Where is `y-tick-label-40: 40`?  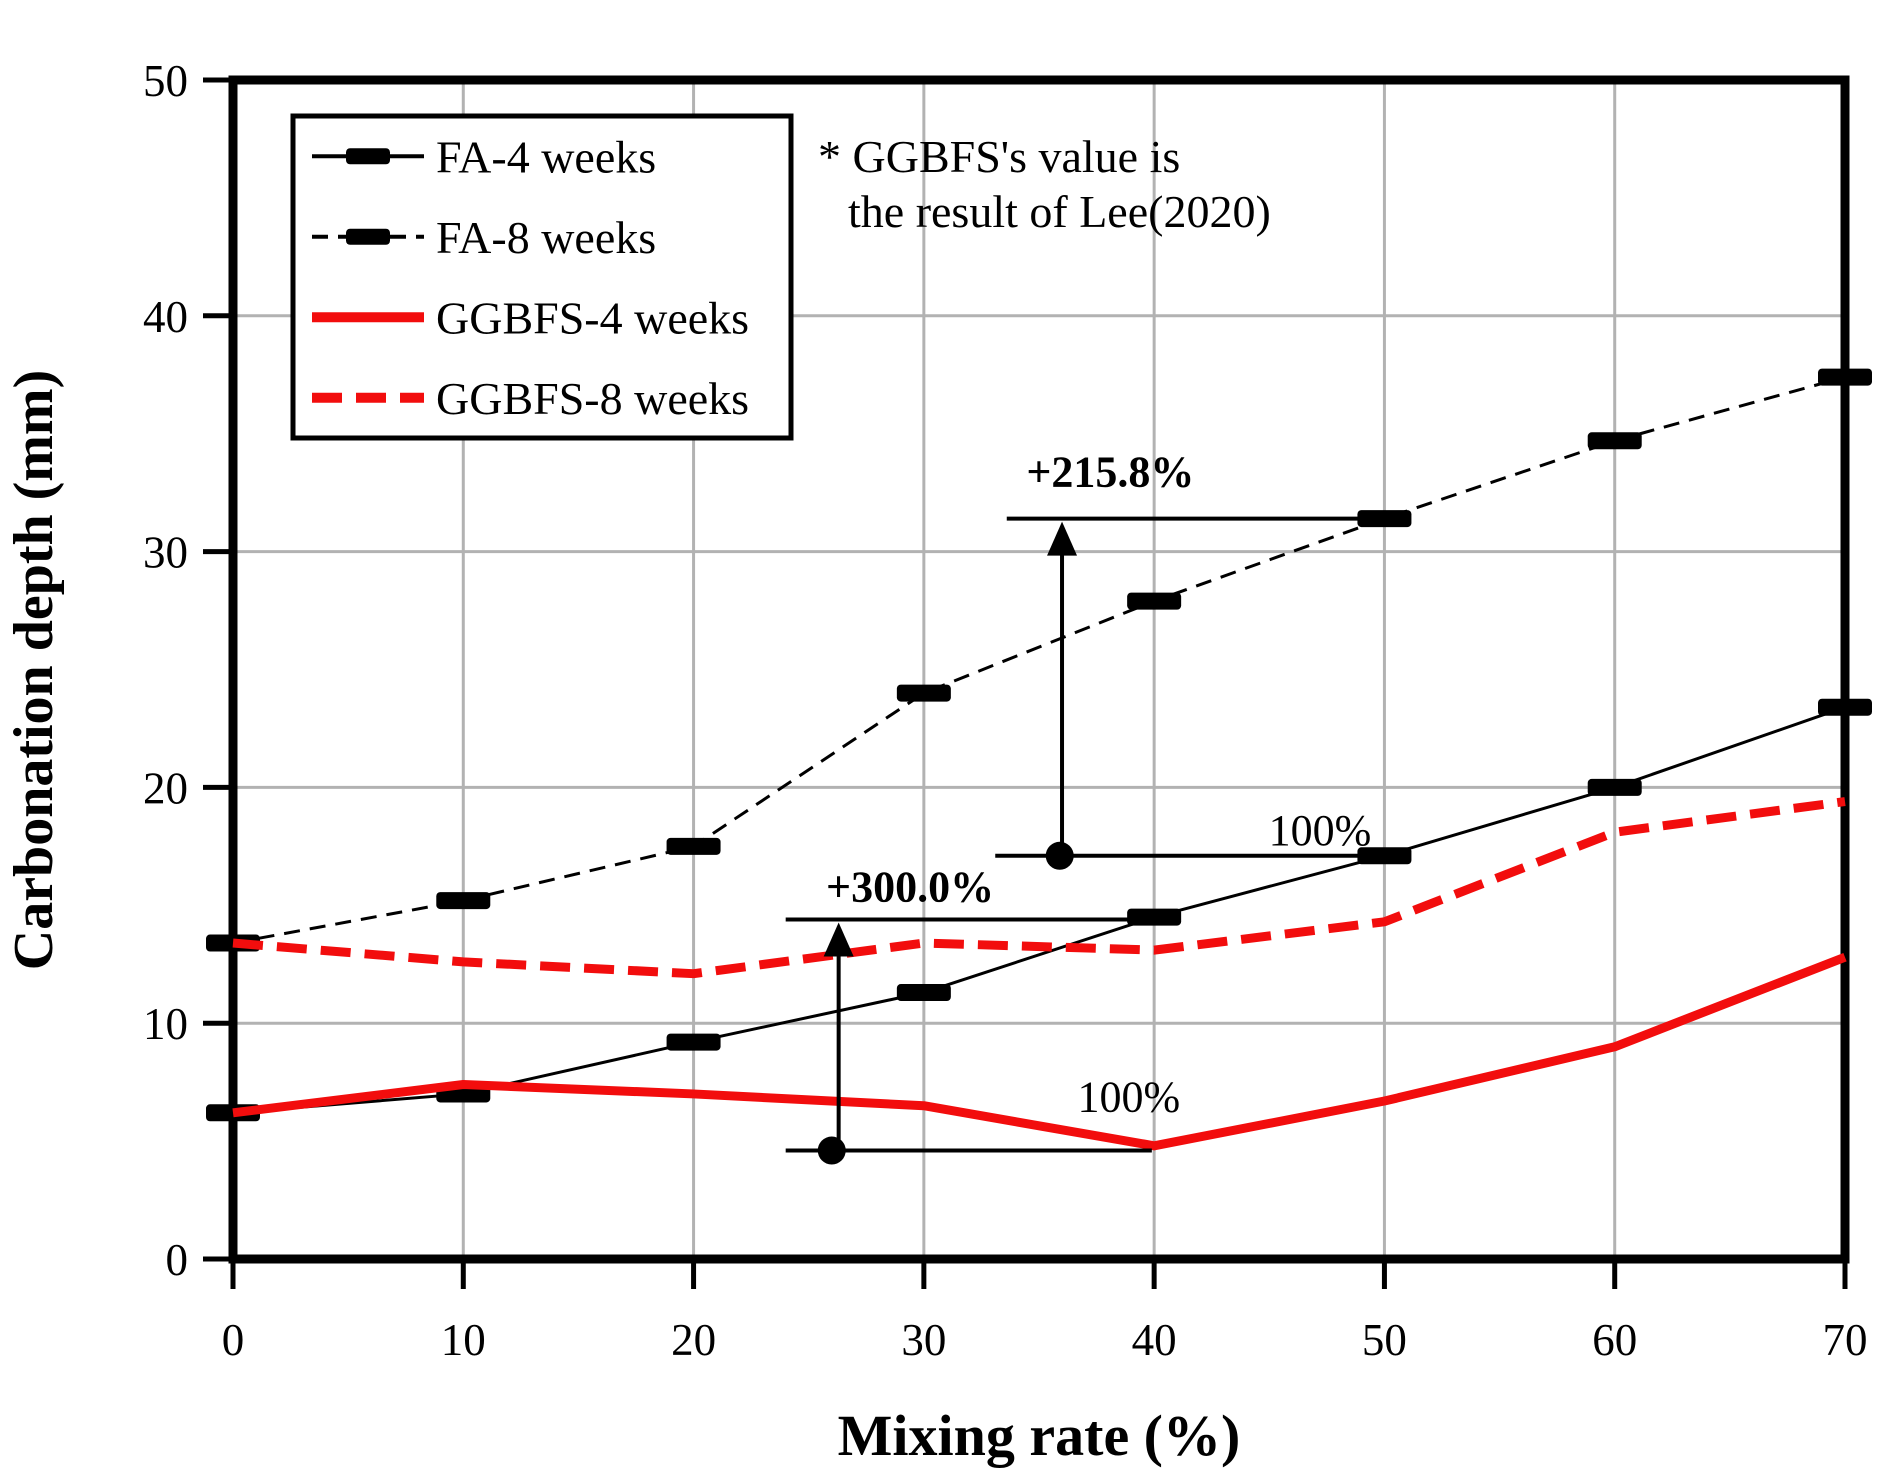 y-tick-label-40: 40 is located at coordinates (165, 317).